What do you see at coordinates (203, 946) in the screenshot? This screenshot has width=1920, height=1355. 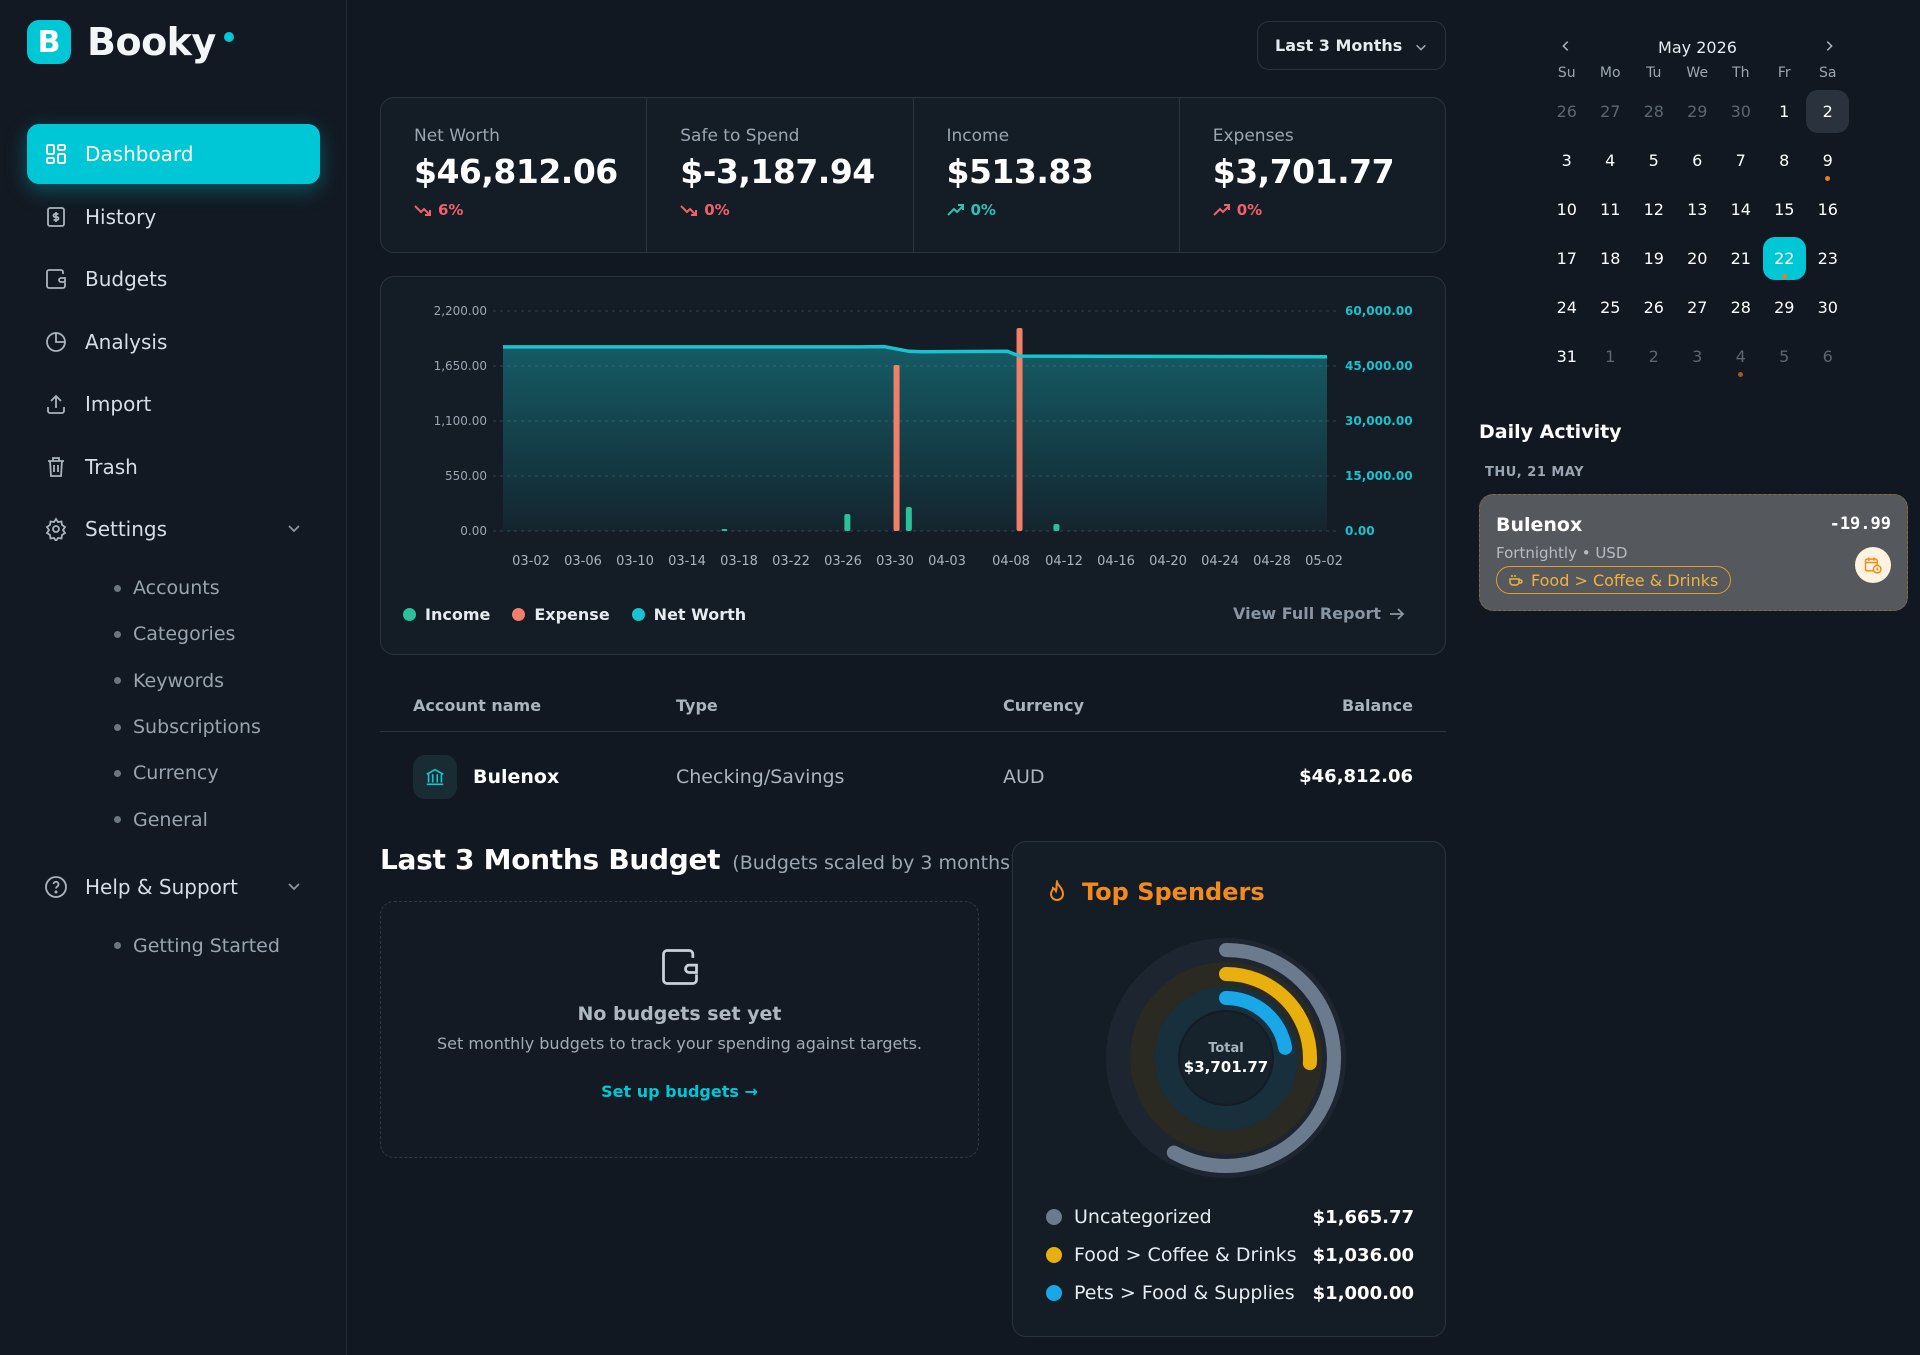 I see `subnav-item-getting-started: Getting Started` at bounding box center [203, 946].